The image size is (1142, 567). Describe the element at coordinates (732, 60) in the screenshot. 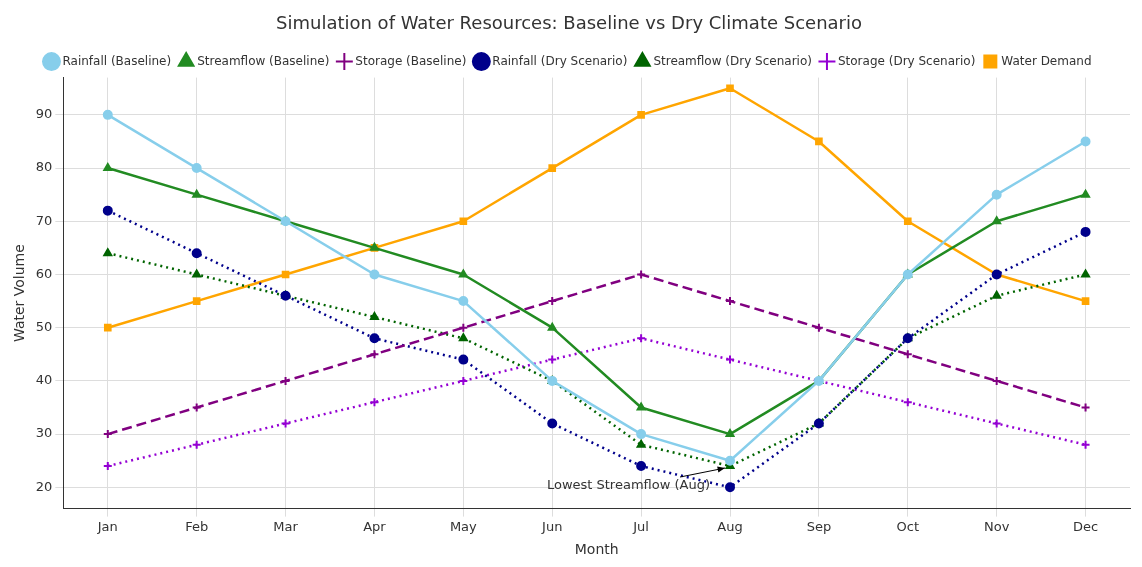

I see `legend-label: Streamflow (Dry Scenario)` at that location.